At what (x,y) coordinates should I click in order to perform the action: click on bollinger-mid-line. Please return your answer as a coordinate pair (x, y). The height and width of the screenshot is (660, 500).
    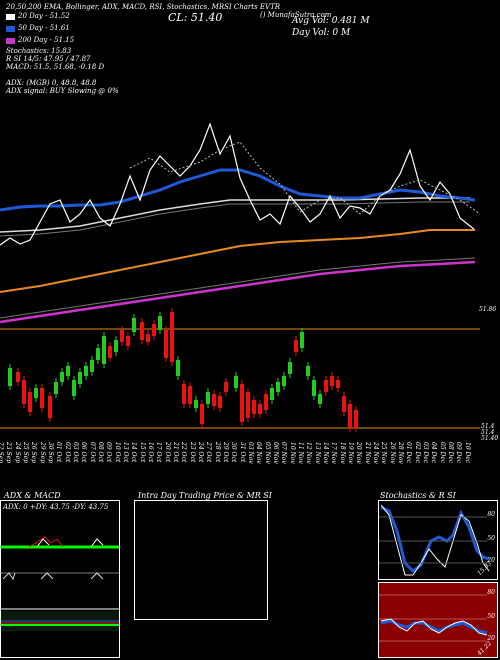
    Looking at the image, I should click on (305, 178).